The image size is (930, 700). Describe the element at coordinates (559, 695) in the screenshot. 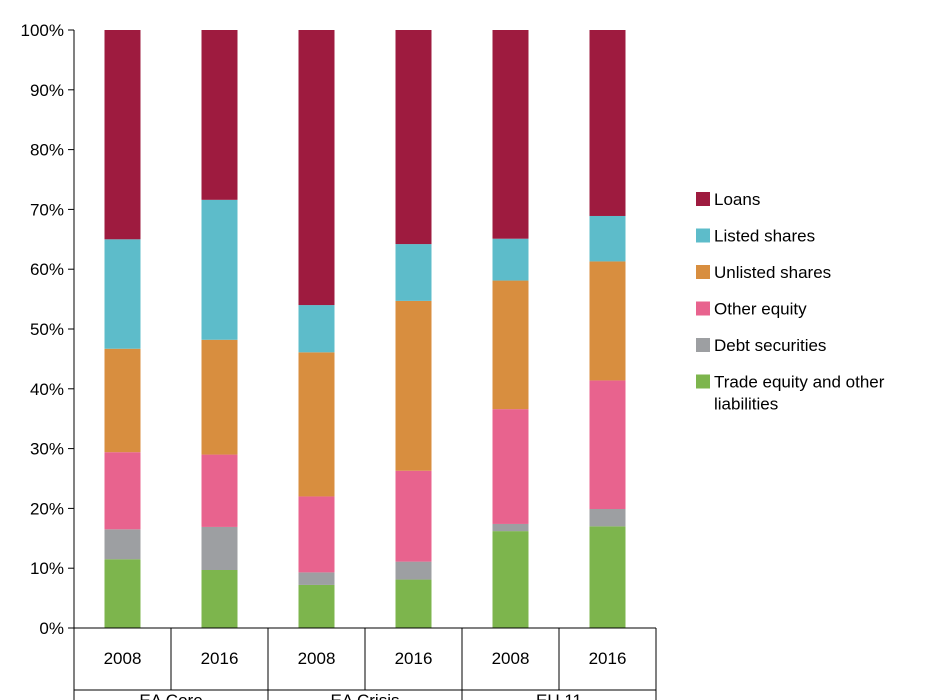

I see `x-group-label: EU 11` at that location.